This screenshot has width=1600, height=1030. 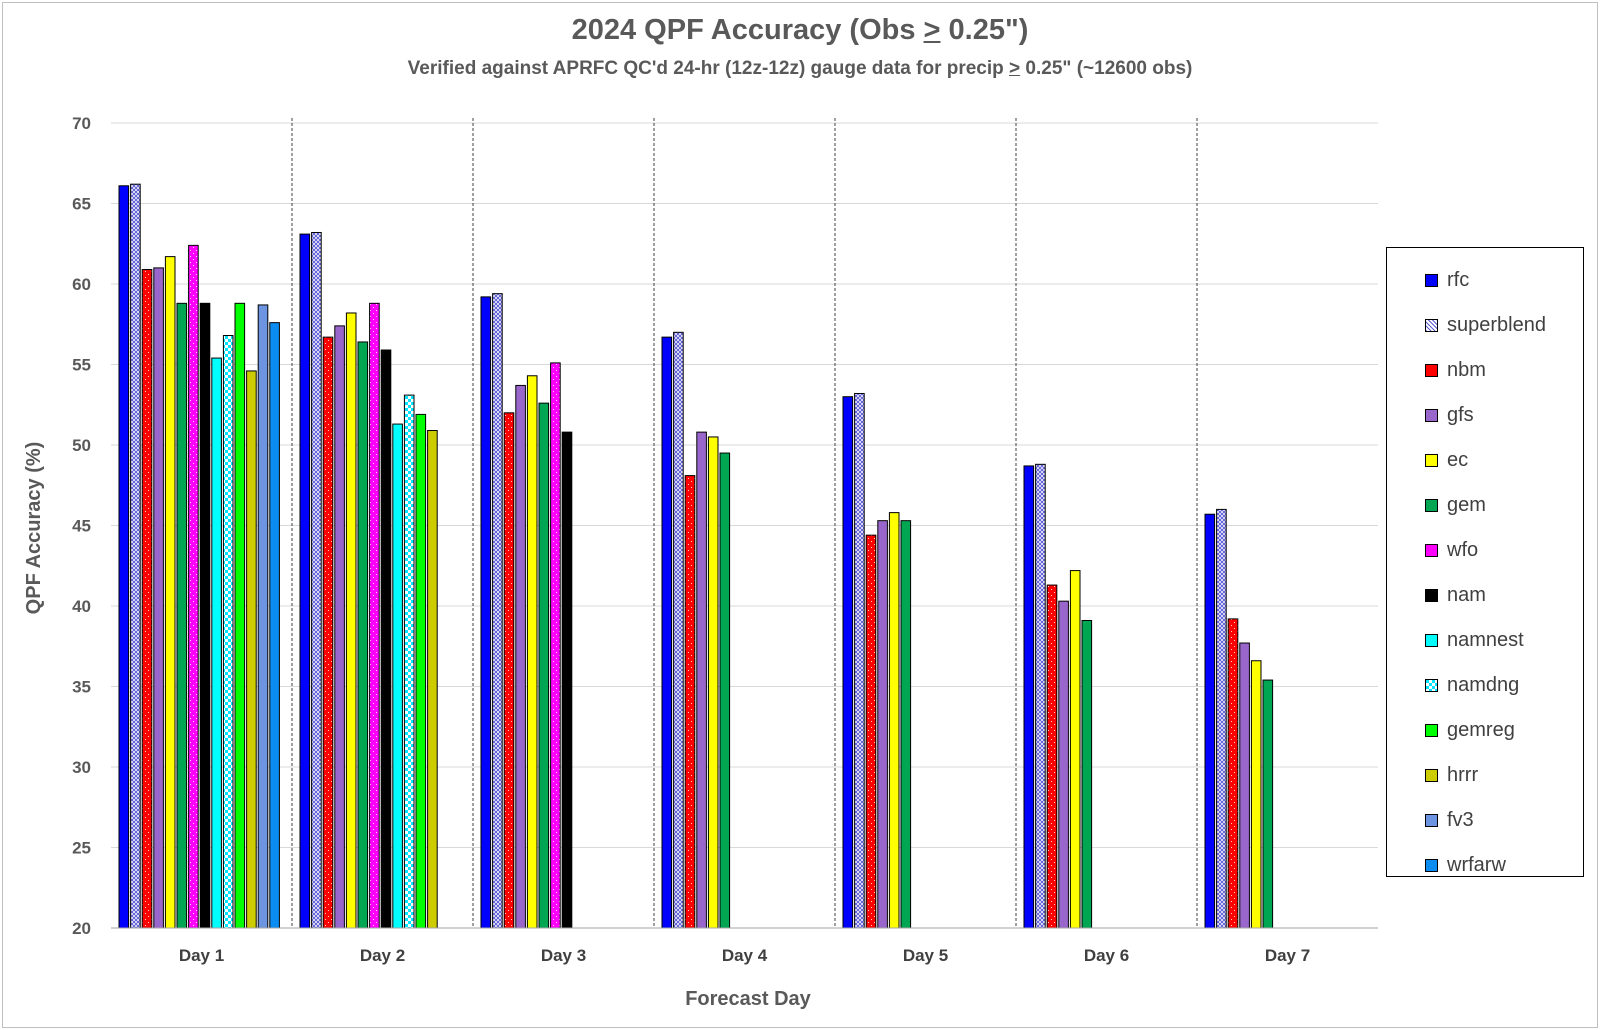 I want to click on x-tick-label: Day 5, so click(x=925, y=955).